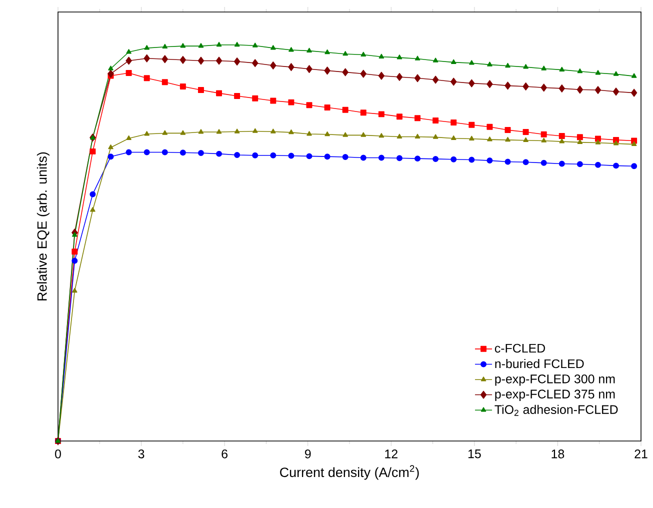  What do you see at coordinates (43, 226) in the screenshot?
I see `y-axis-title: Relative EQE (arb. units)` at bounding box center [43, 226].